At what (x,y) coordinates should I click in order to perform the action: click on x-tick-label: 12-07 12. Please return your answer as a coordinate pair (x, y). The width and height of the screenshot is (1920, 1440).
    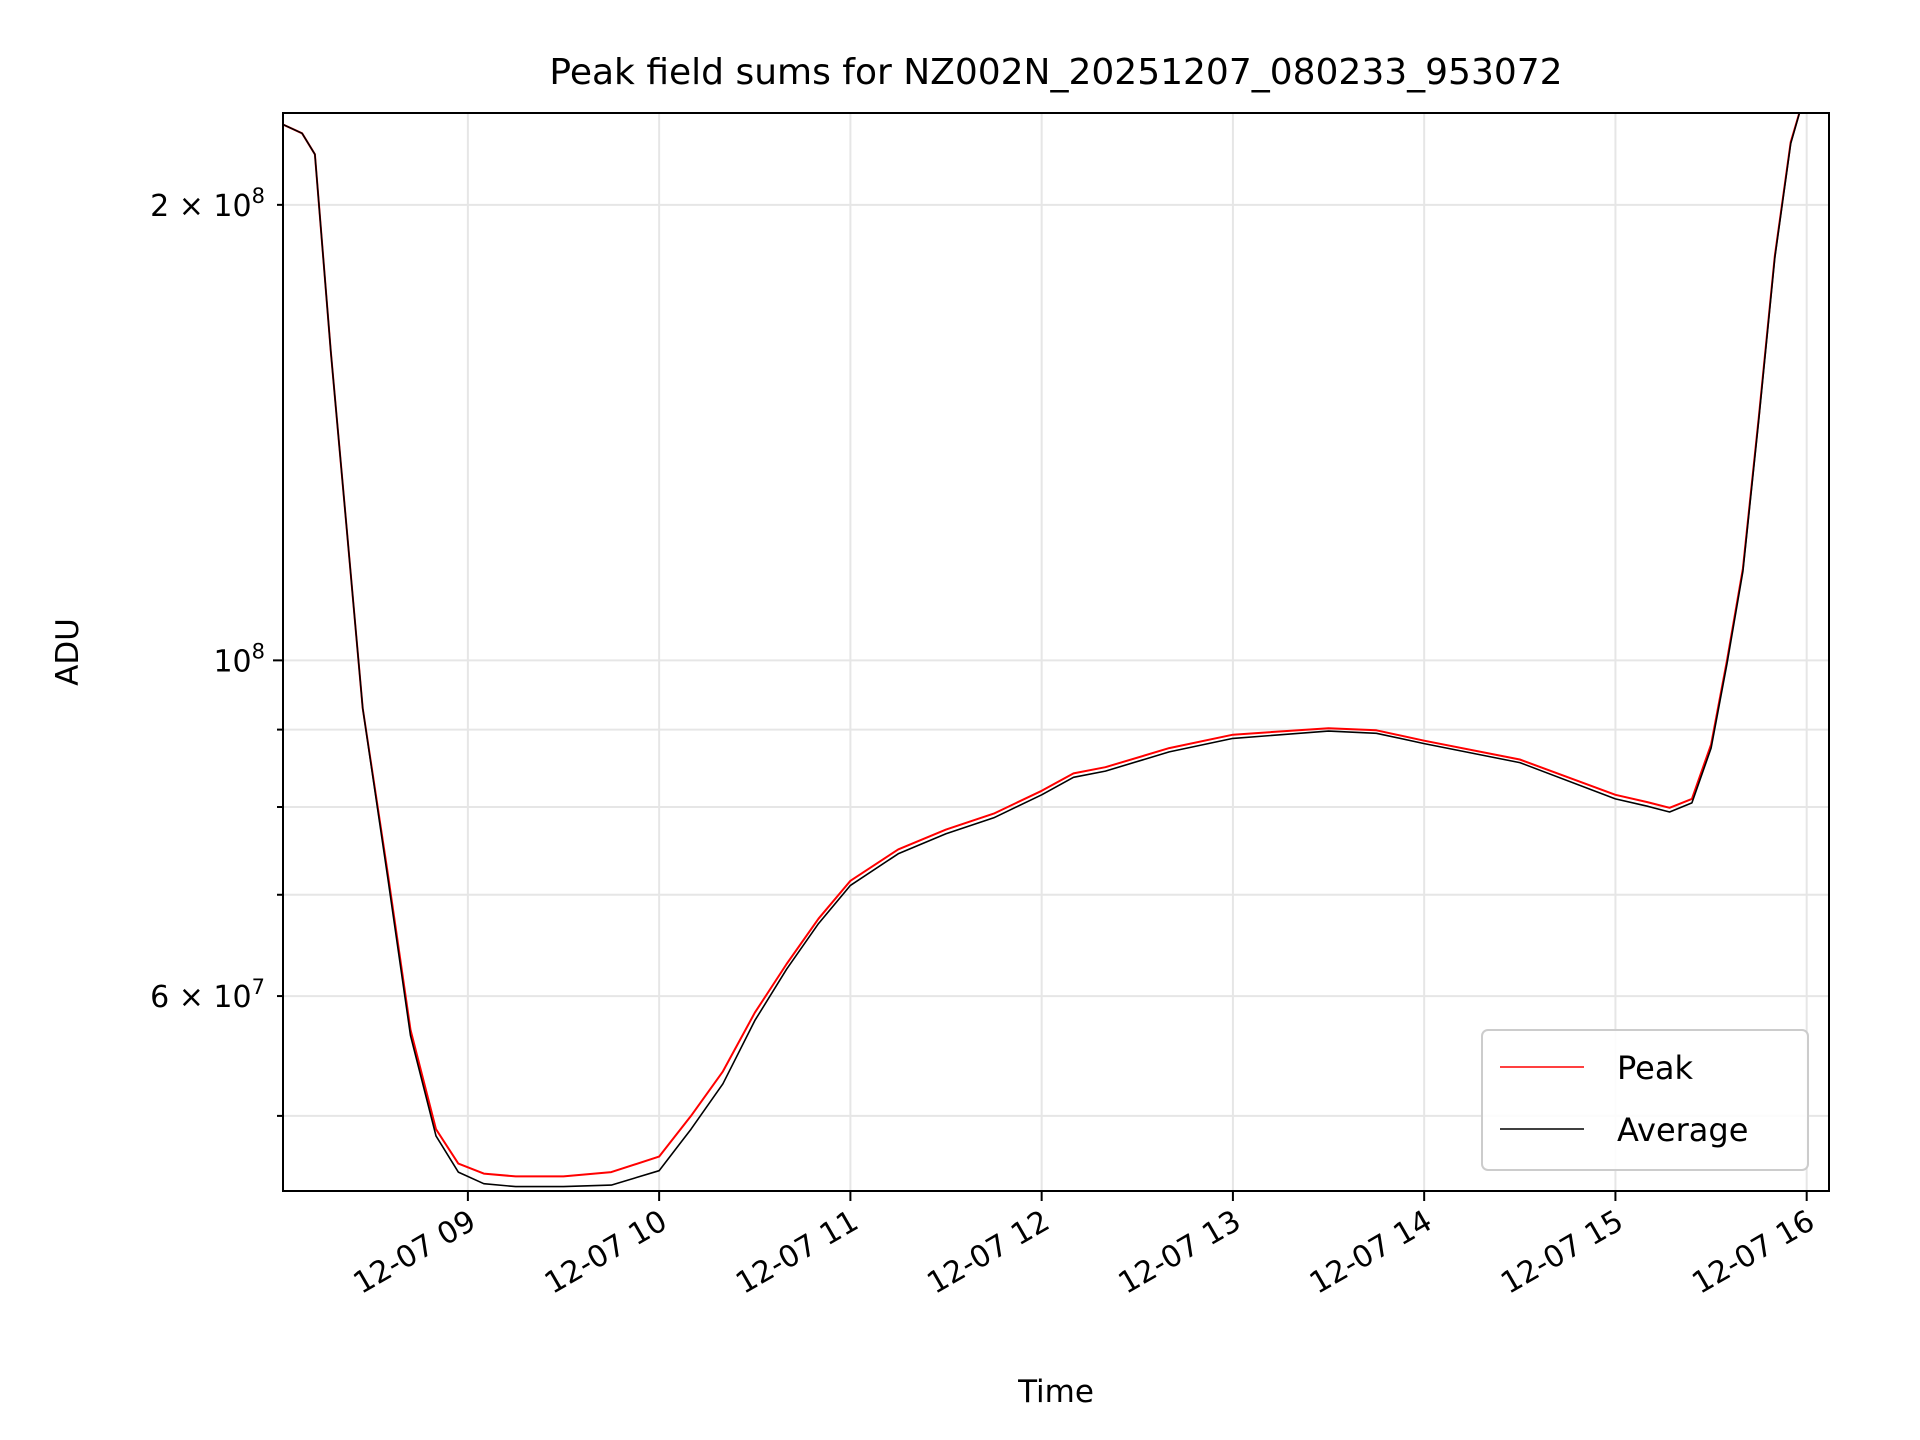
    Looking at the image, I should click on (988, 1253).